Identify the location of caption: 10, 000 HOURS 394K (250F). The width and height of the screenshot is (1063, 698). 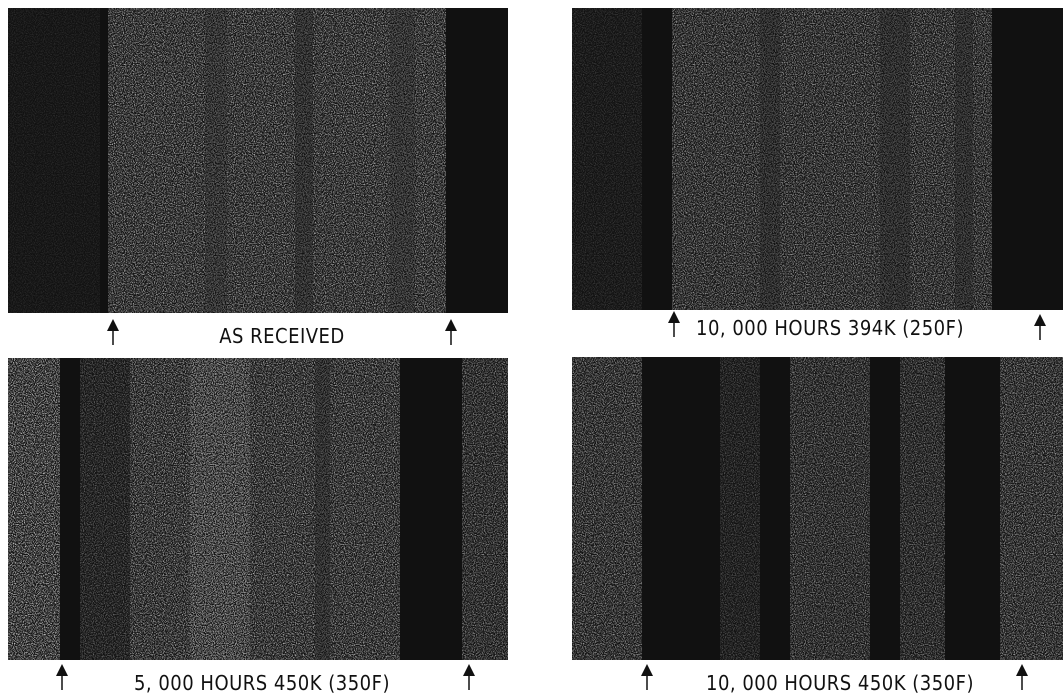
(830, 328).